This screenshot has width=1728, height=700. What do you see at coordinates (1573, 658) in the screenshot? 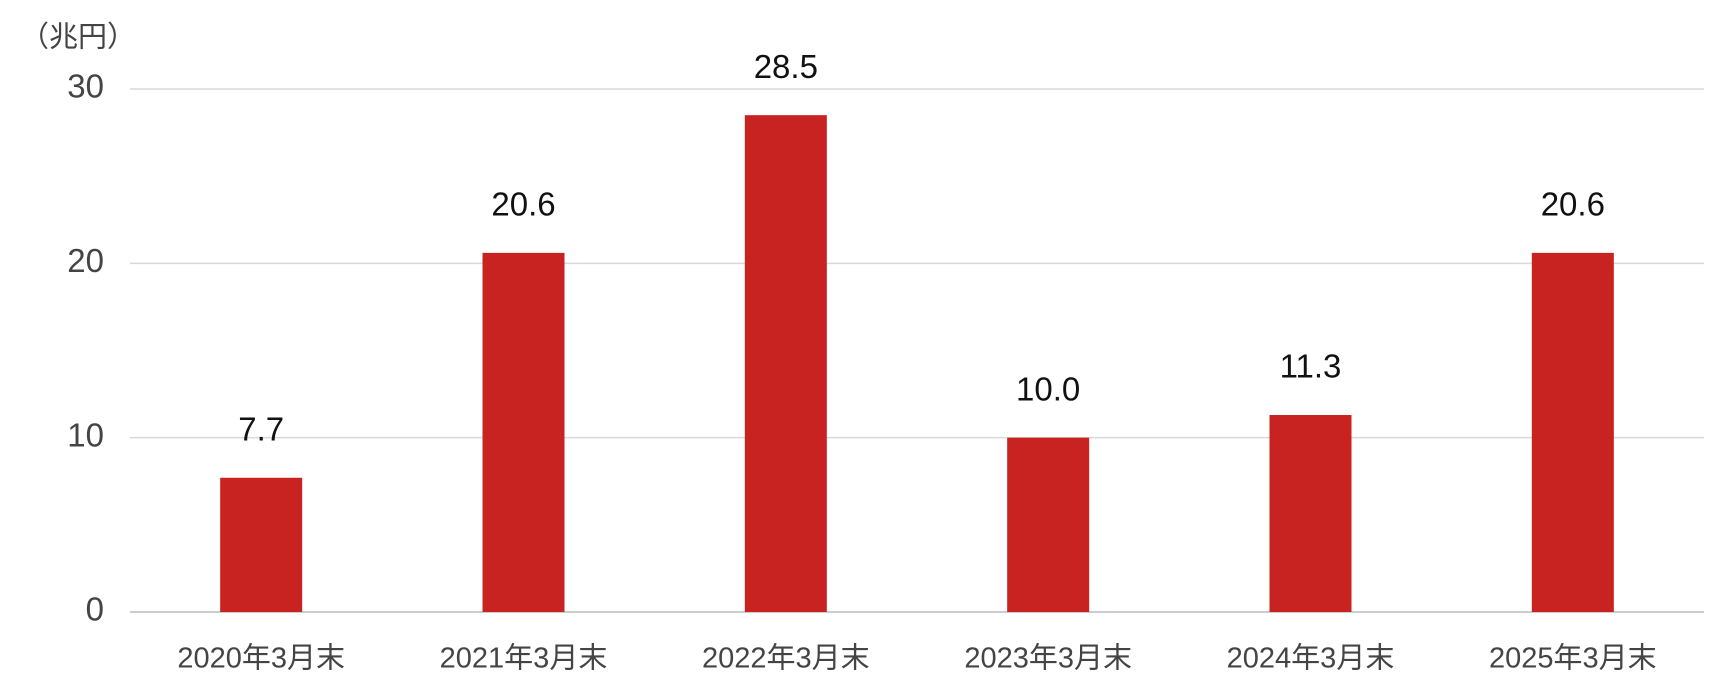
I see `x-tick-label: 2025年3月末` at bounding box center [1573, 658].